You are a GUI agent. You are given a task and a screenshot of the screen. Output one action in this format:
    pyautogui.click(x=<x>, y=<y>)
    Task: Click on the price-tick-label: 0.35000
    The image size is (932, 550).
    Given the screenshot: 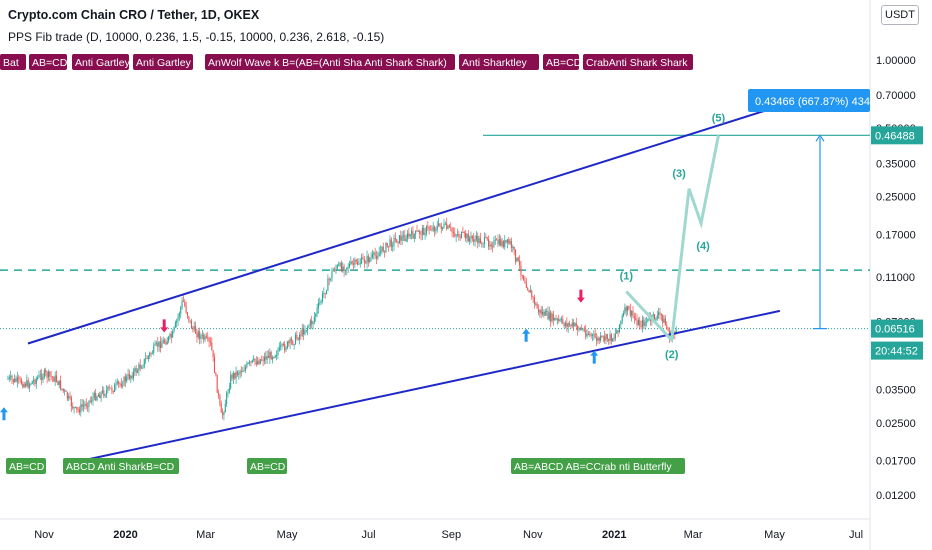 What is the action you would take?
    pyautogui.click(x=896, y=164)
    